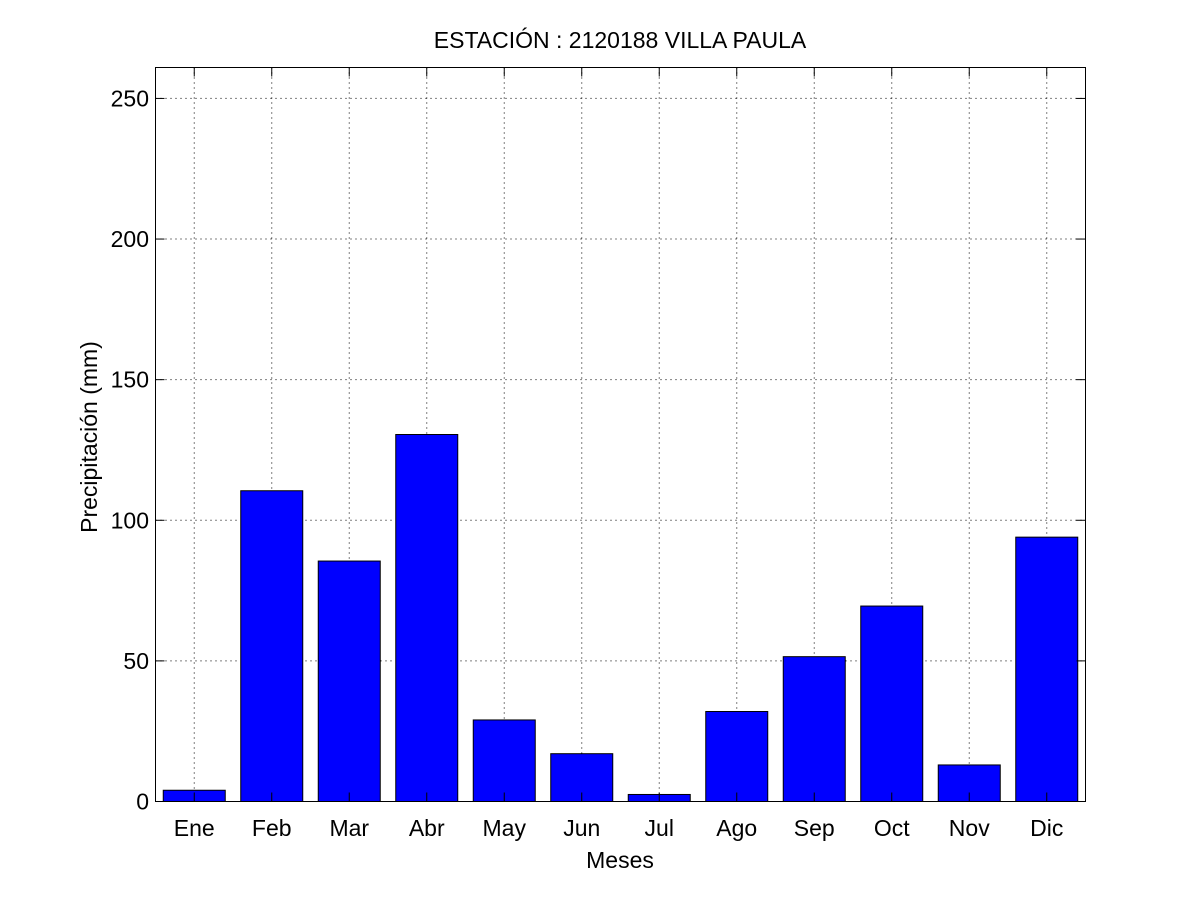  What do you see at coordinates (142, 802) in the screenshot?
I see `y-tick-label: 0` at bounding box center [142, 802].